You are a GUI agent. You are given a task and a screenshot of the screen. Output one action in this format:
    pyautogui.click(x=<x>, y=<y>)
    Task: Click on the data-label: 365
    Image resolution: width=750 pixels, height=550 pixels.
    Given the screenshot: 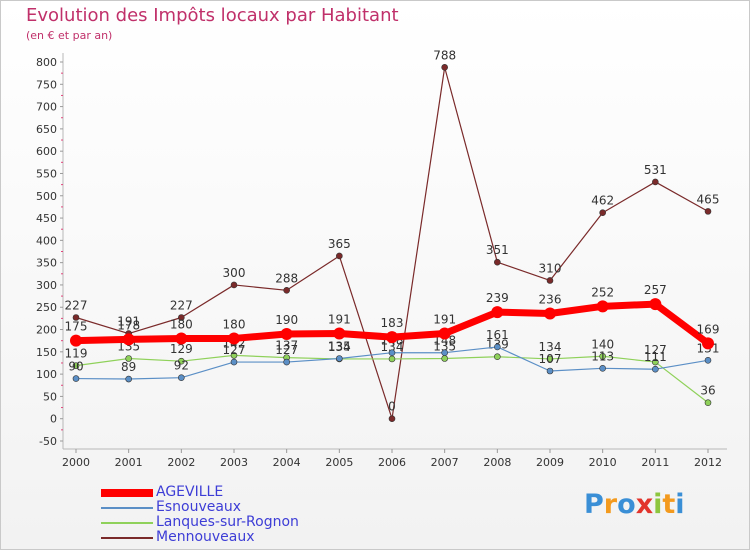 What is the action you would take?
    pyautogui.click(x=339, y=244)
    